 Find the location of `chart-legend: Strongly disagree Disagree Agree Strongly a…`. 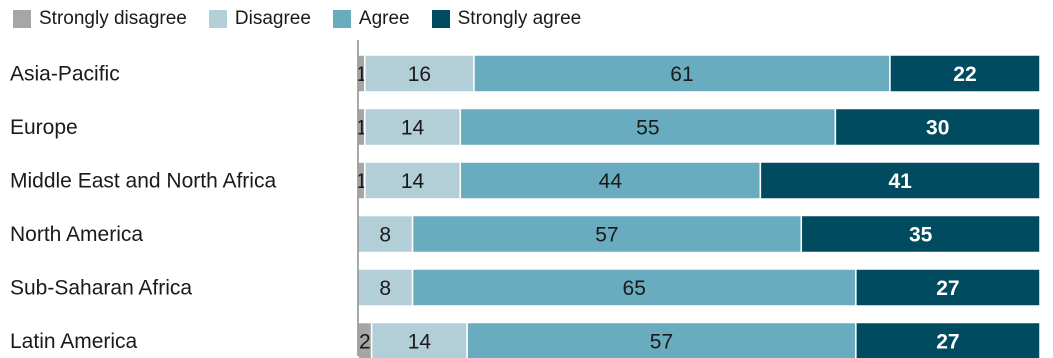

chart-legend: Strongly disagree Disagree Agree Strongly a… is located at coordinates (308, 19).